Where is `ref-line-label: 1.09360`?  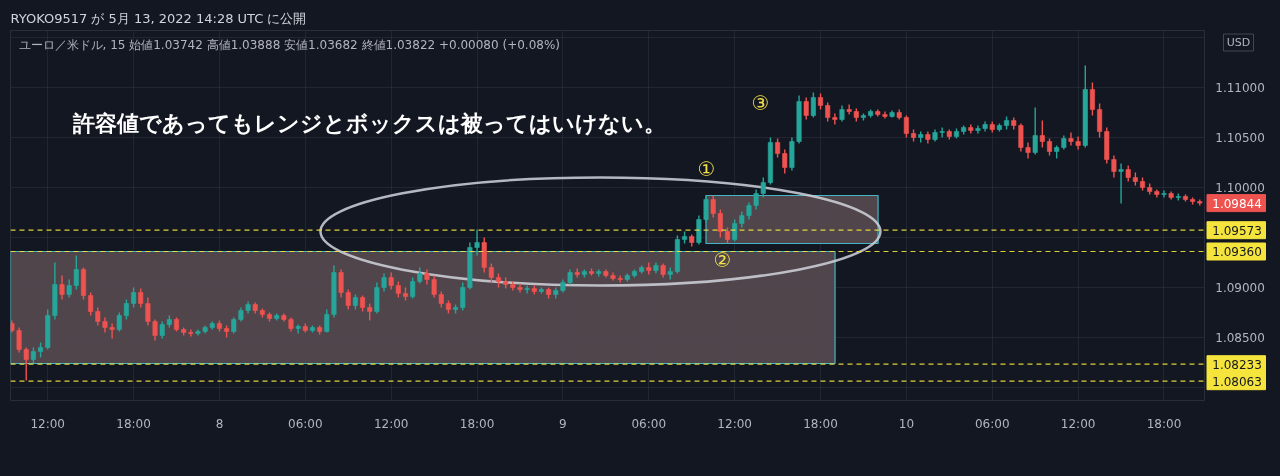 ref-line-label: 1.09360 is located at coordinates (1237, 252).